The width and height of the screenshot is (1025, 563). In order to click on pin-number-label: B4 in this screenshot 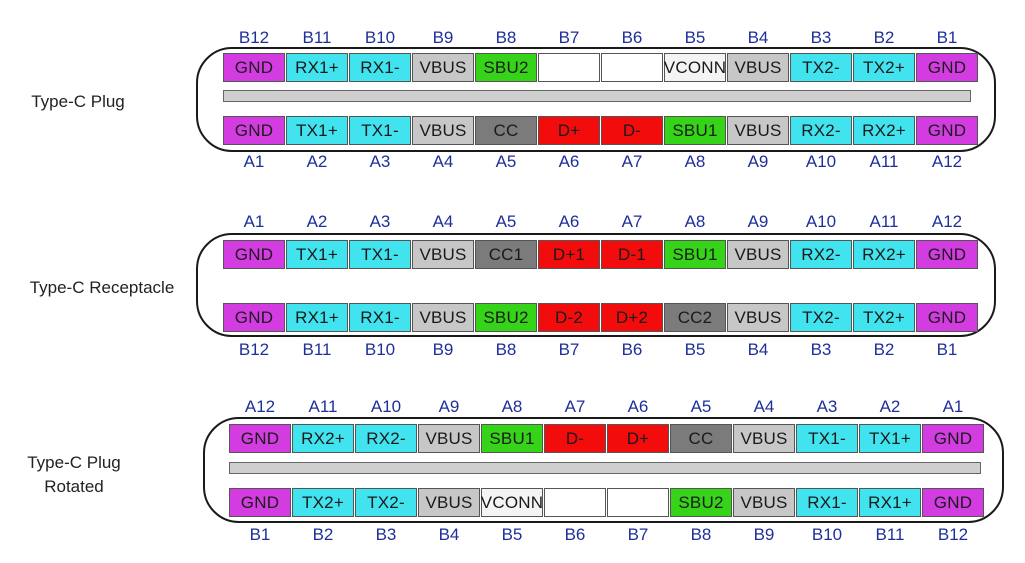, I will do `click(758, 349)`.